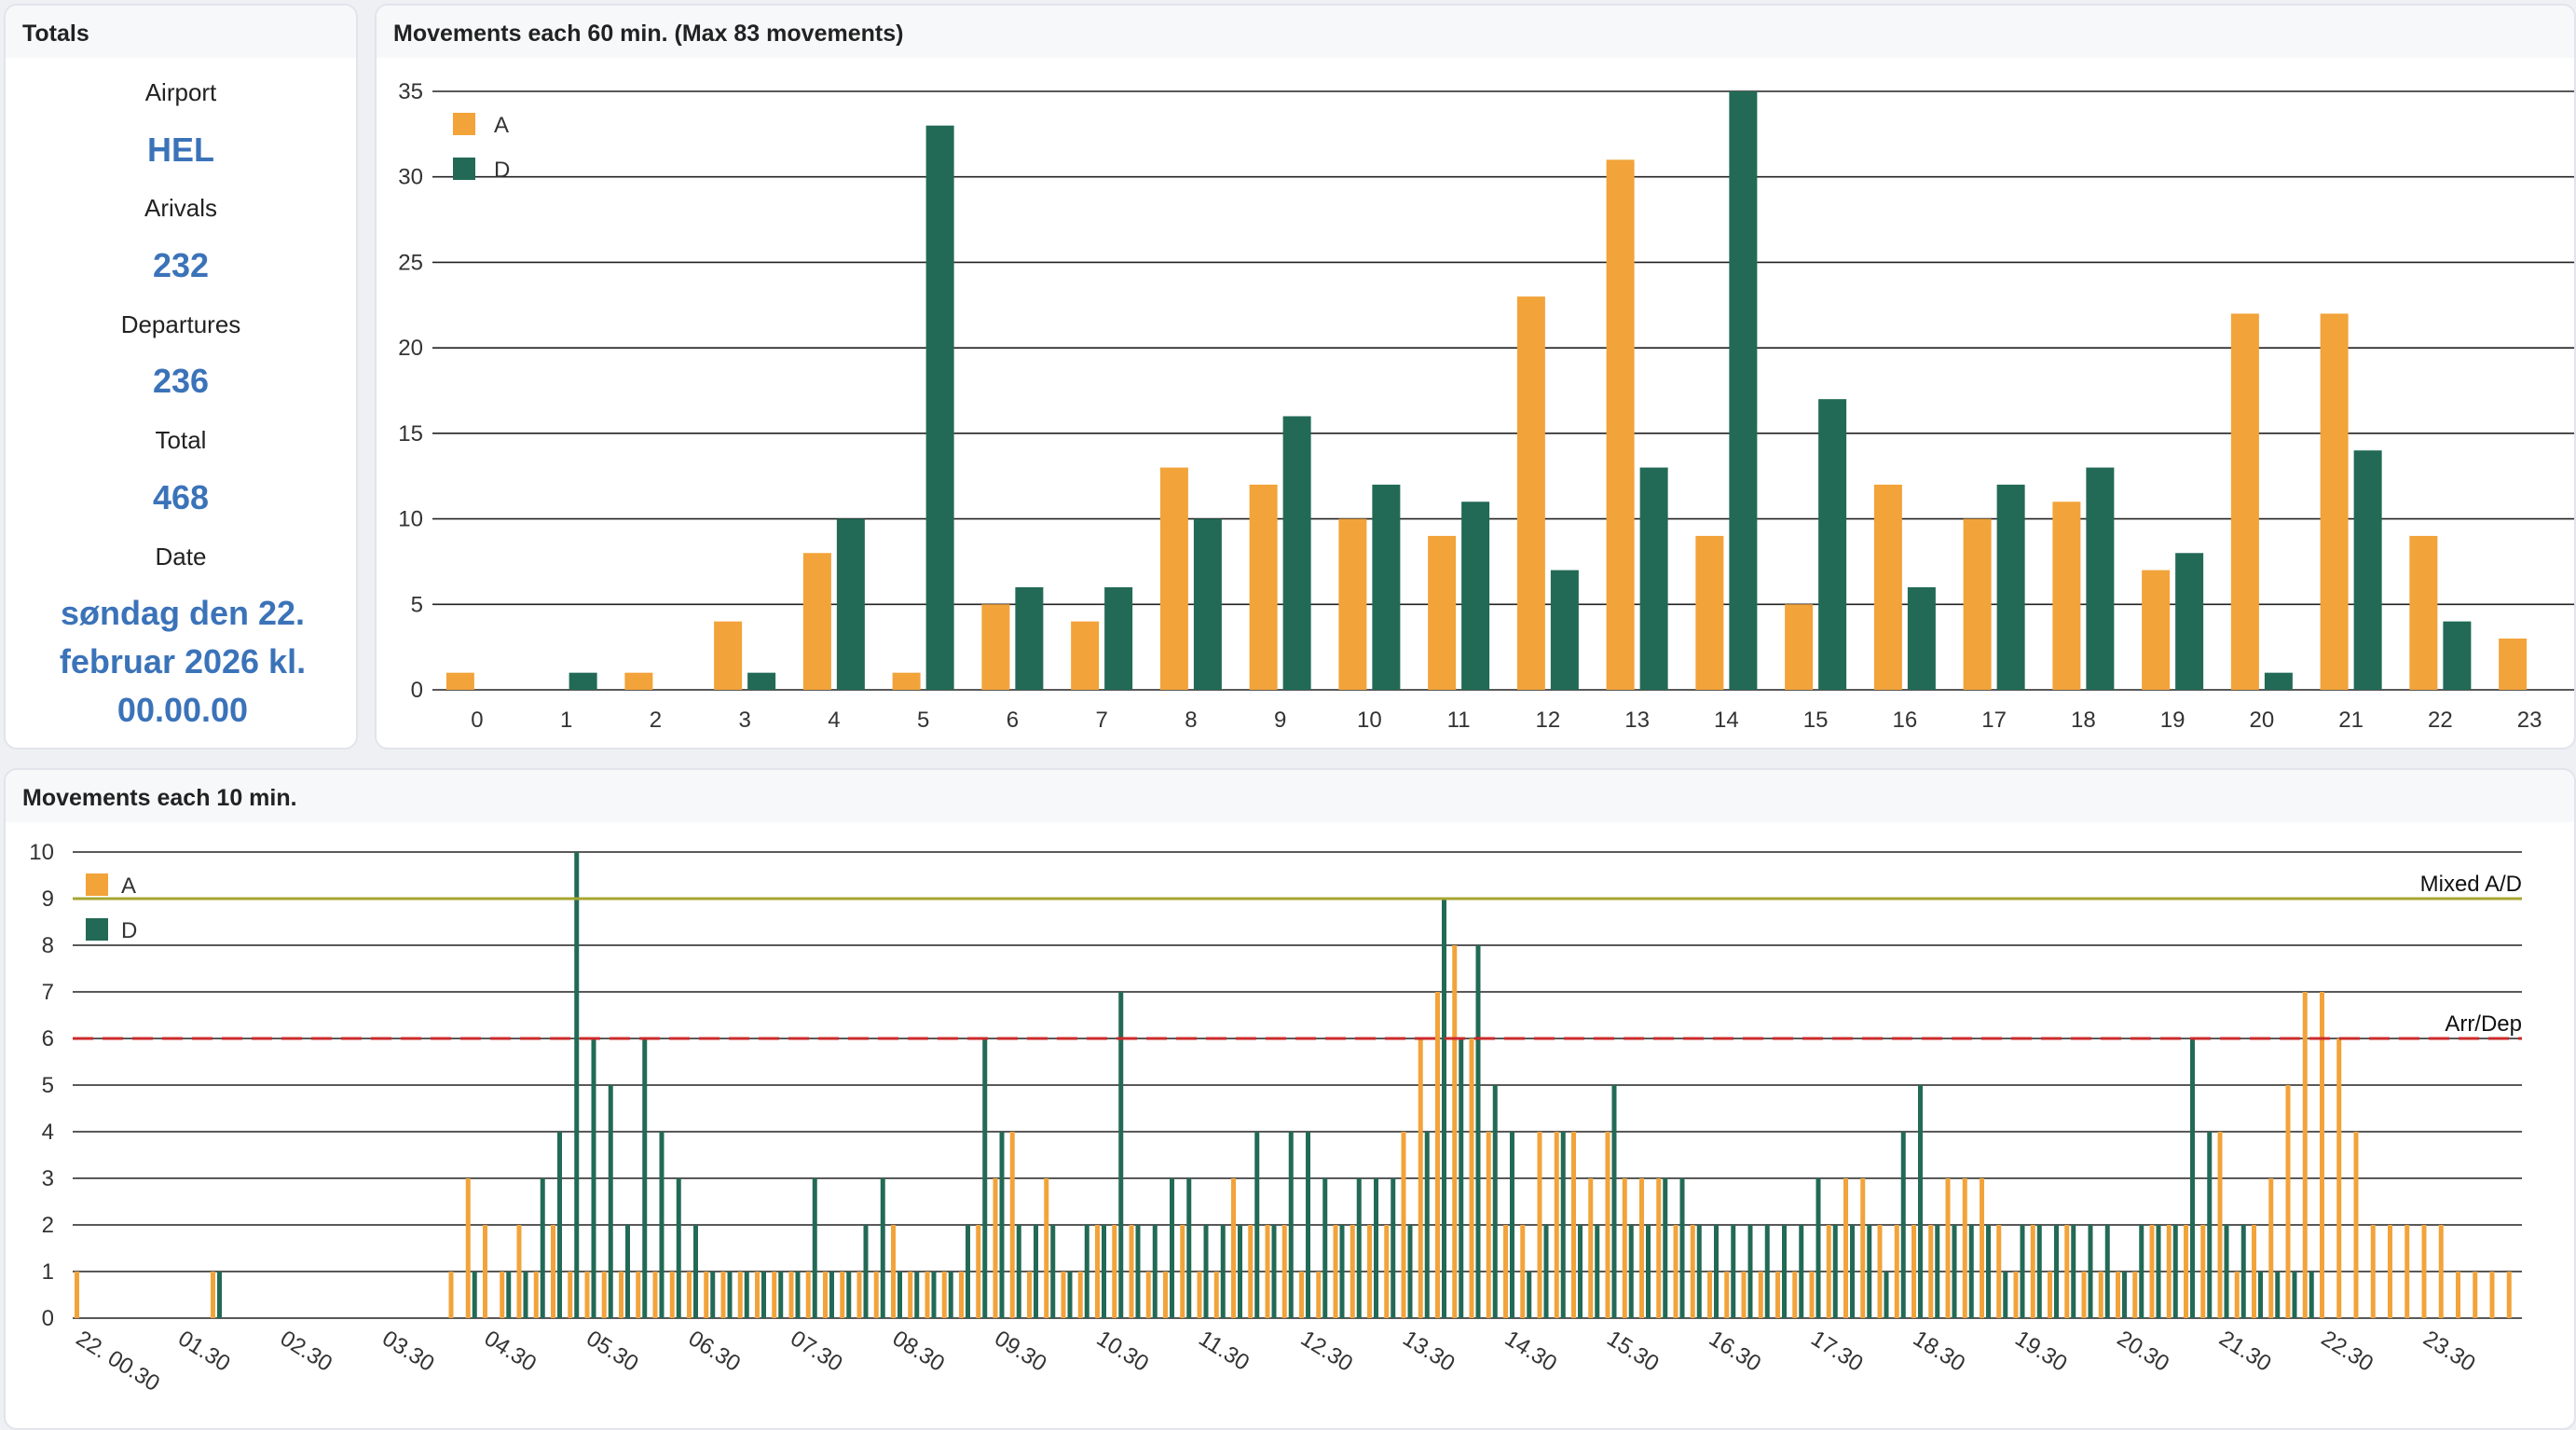 The width and height of the screenshot is (2576, 1430). Describe the element at coordinates (180, 208) in the screenshot. I see `arrivals-label: Arivals` at that location.